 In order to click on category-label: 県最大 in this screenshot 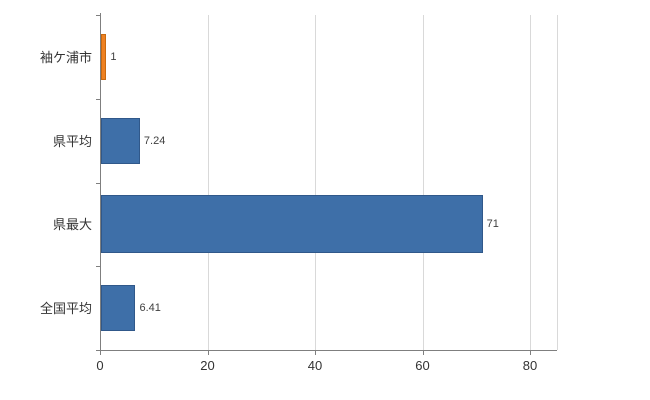, I will do `click(72, 225)`.